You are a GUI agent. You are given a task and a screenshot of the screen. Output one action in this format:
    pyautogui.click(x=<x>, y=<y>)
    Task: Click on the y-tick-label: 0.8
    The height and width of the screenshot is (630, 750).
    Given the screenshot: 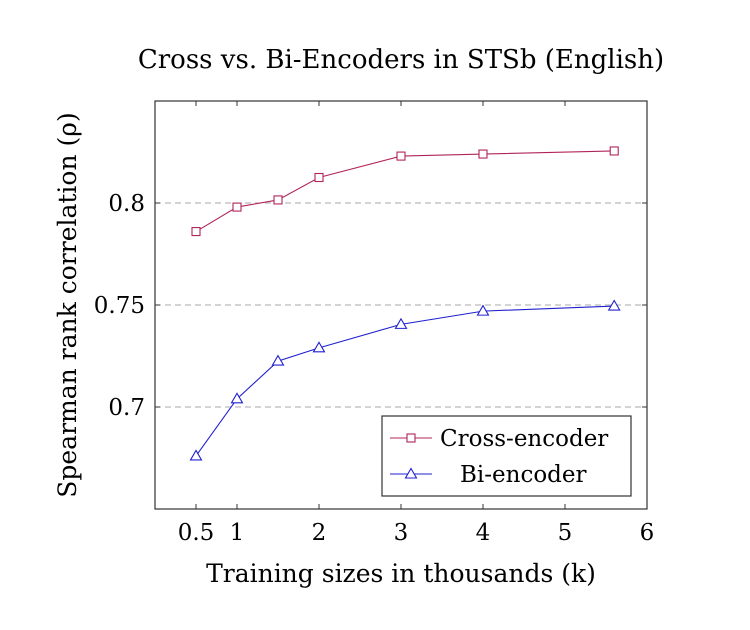 What is the action you would take?
    pyautogui.click(x=126, y=204)
    